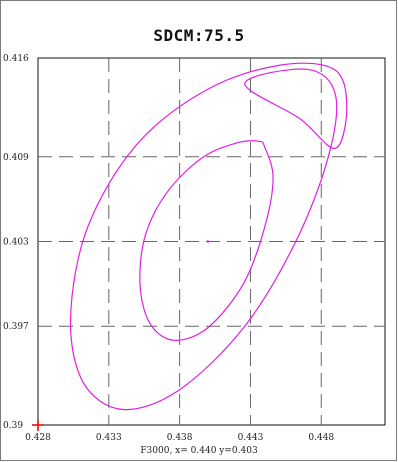 Image resolution: width=398 pixels, height=462 pixels. Describe the element at coordinates (321, 438) in the screenshot. I see `x-tick-label: 0.448` at that location.